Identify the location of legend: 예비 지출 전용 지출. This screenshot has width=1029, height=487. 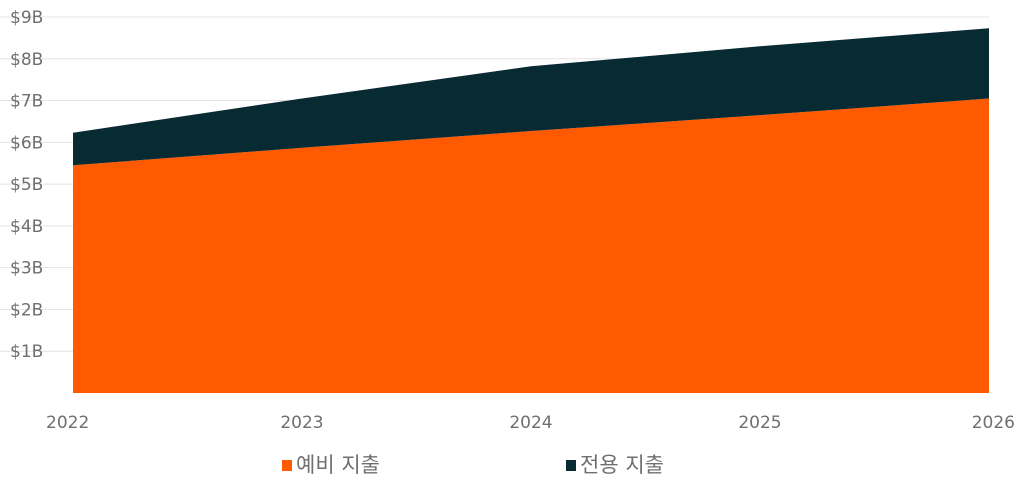
(514, 470).